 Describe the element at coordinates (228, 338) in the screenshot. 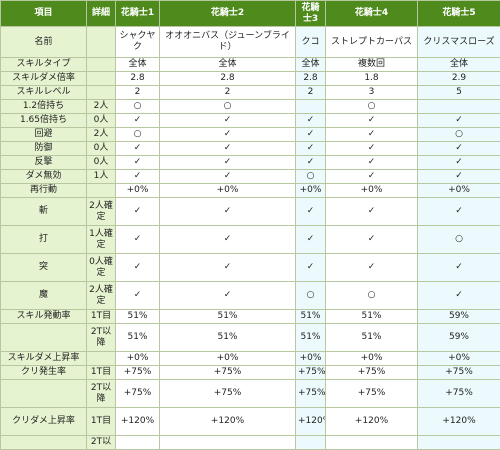

I see `knight-2-cell: 51%` at that location.